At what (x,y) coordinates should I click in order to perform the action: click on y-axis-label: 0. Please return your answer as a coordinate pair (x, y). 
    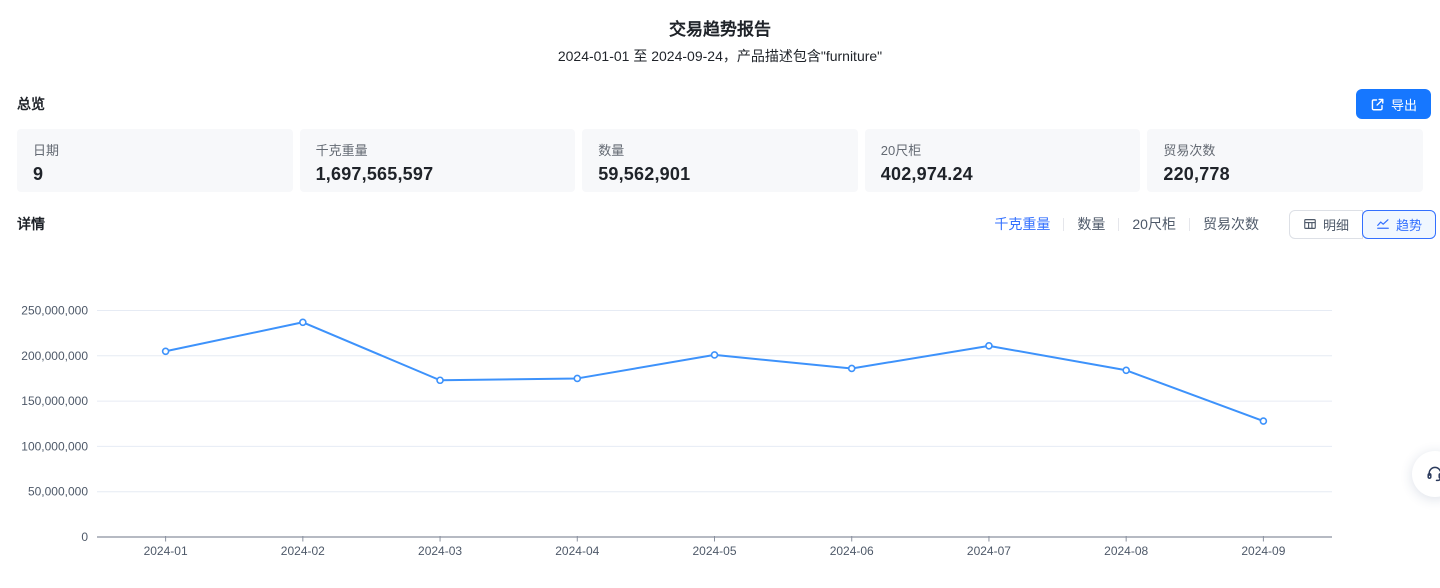
    Looking at the image, I should click on (84, 537).